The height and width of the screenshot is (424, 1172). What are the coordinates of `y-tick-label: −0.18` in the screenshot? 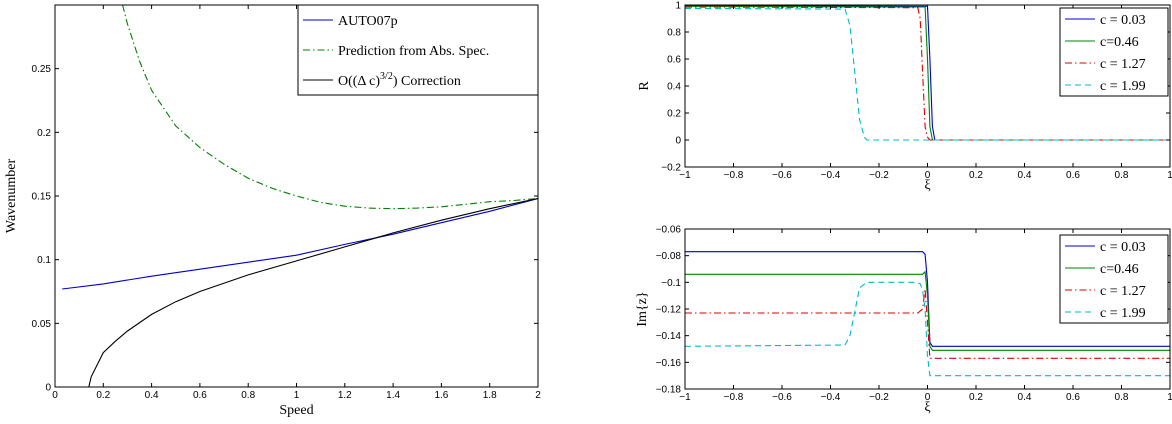 It's located at (669, 390).